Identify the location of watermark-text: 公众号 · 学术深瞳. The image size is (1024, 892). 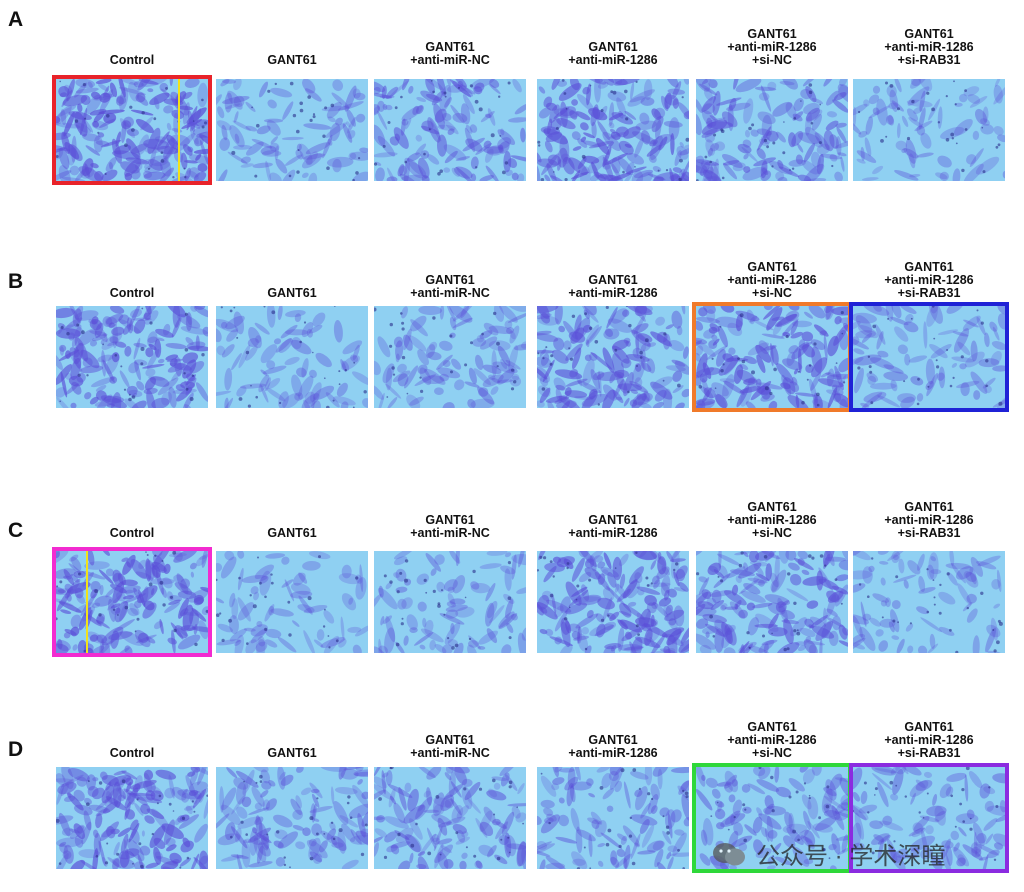
(851, 856).